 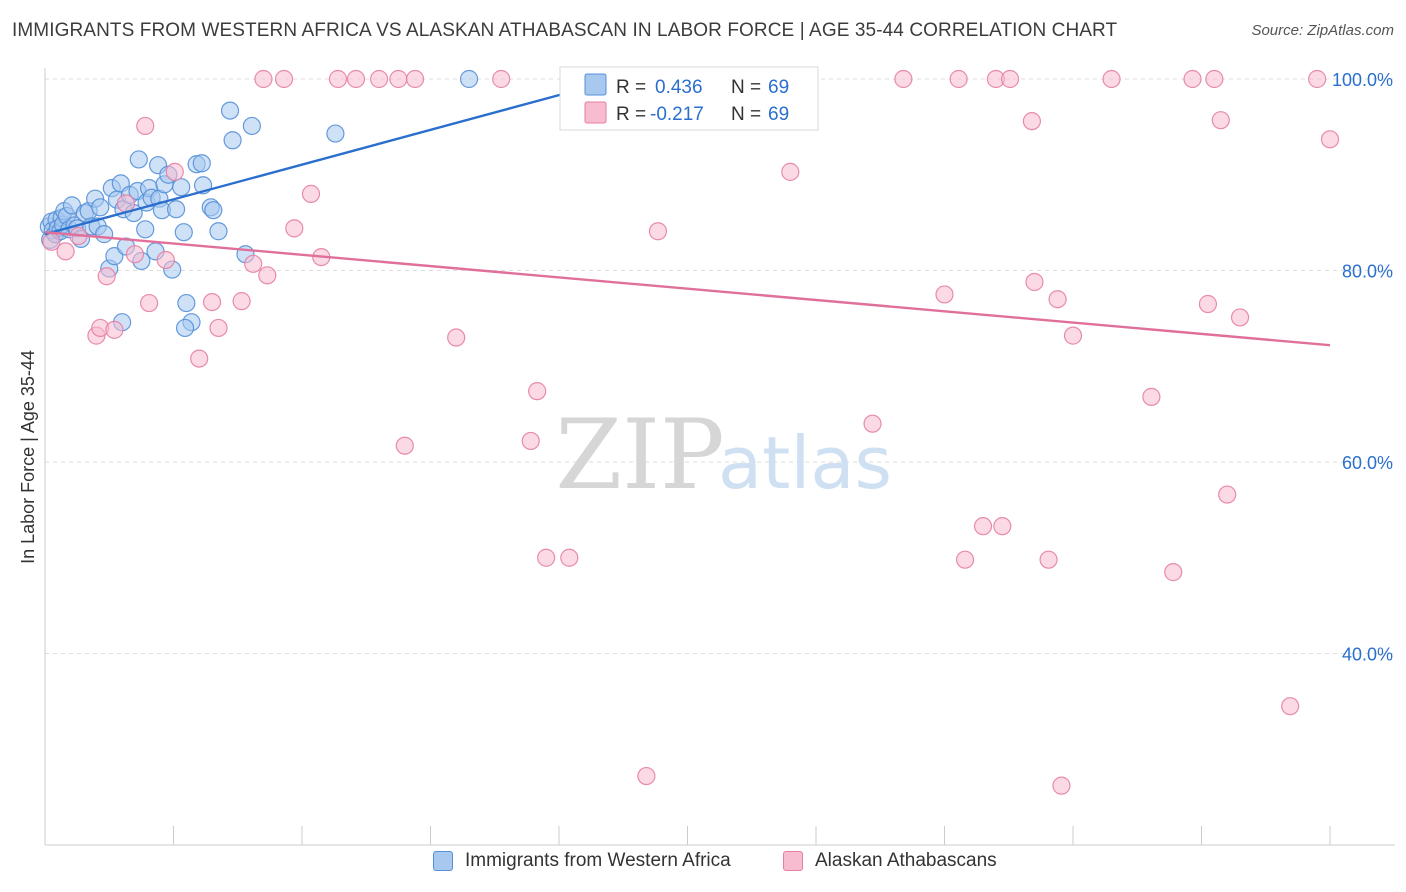 I want to click on watermark-zip: ZIP, so click(x=639, y=455).